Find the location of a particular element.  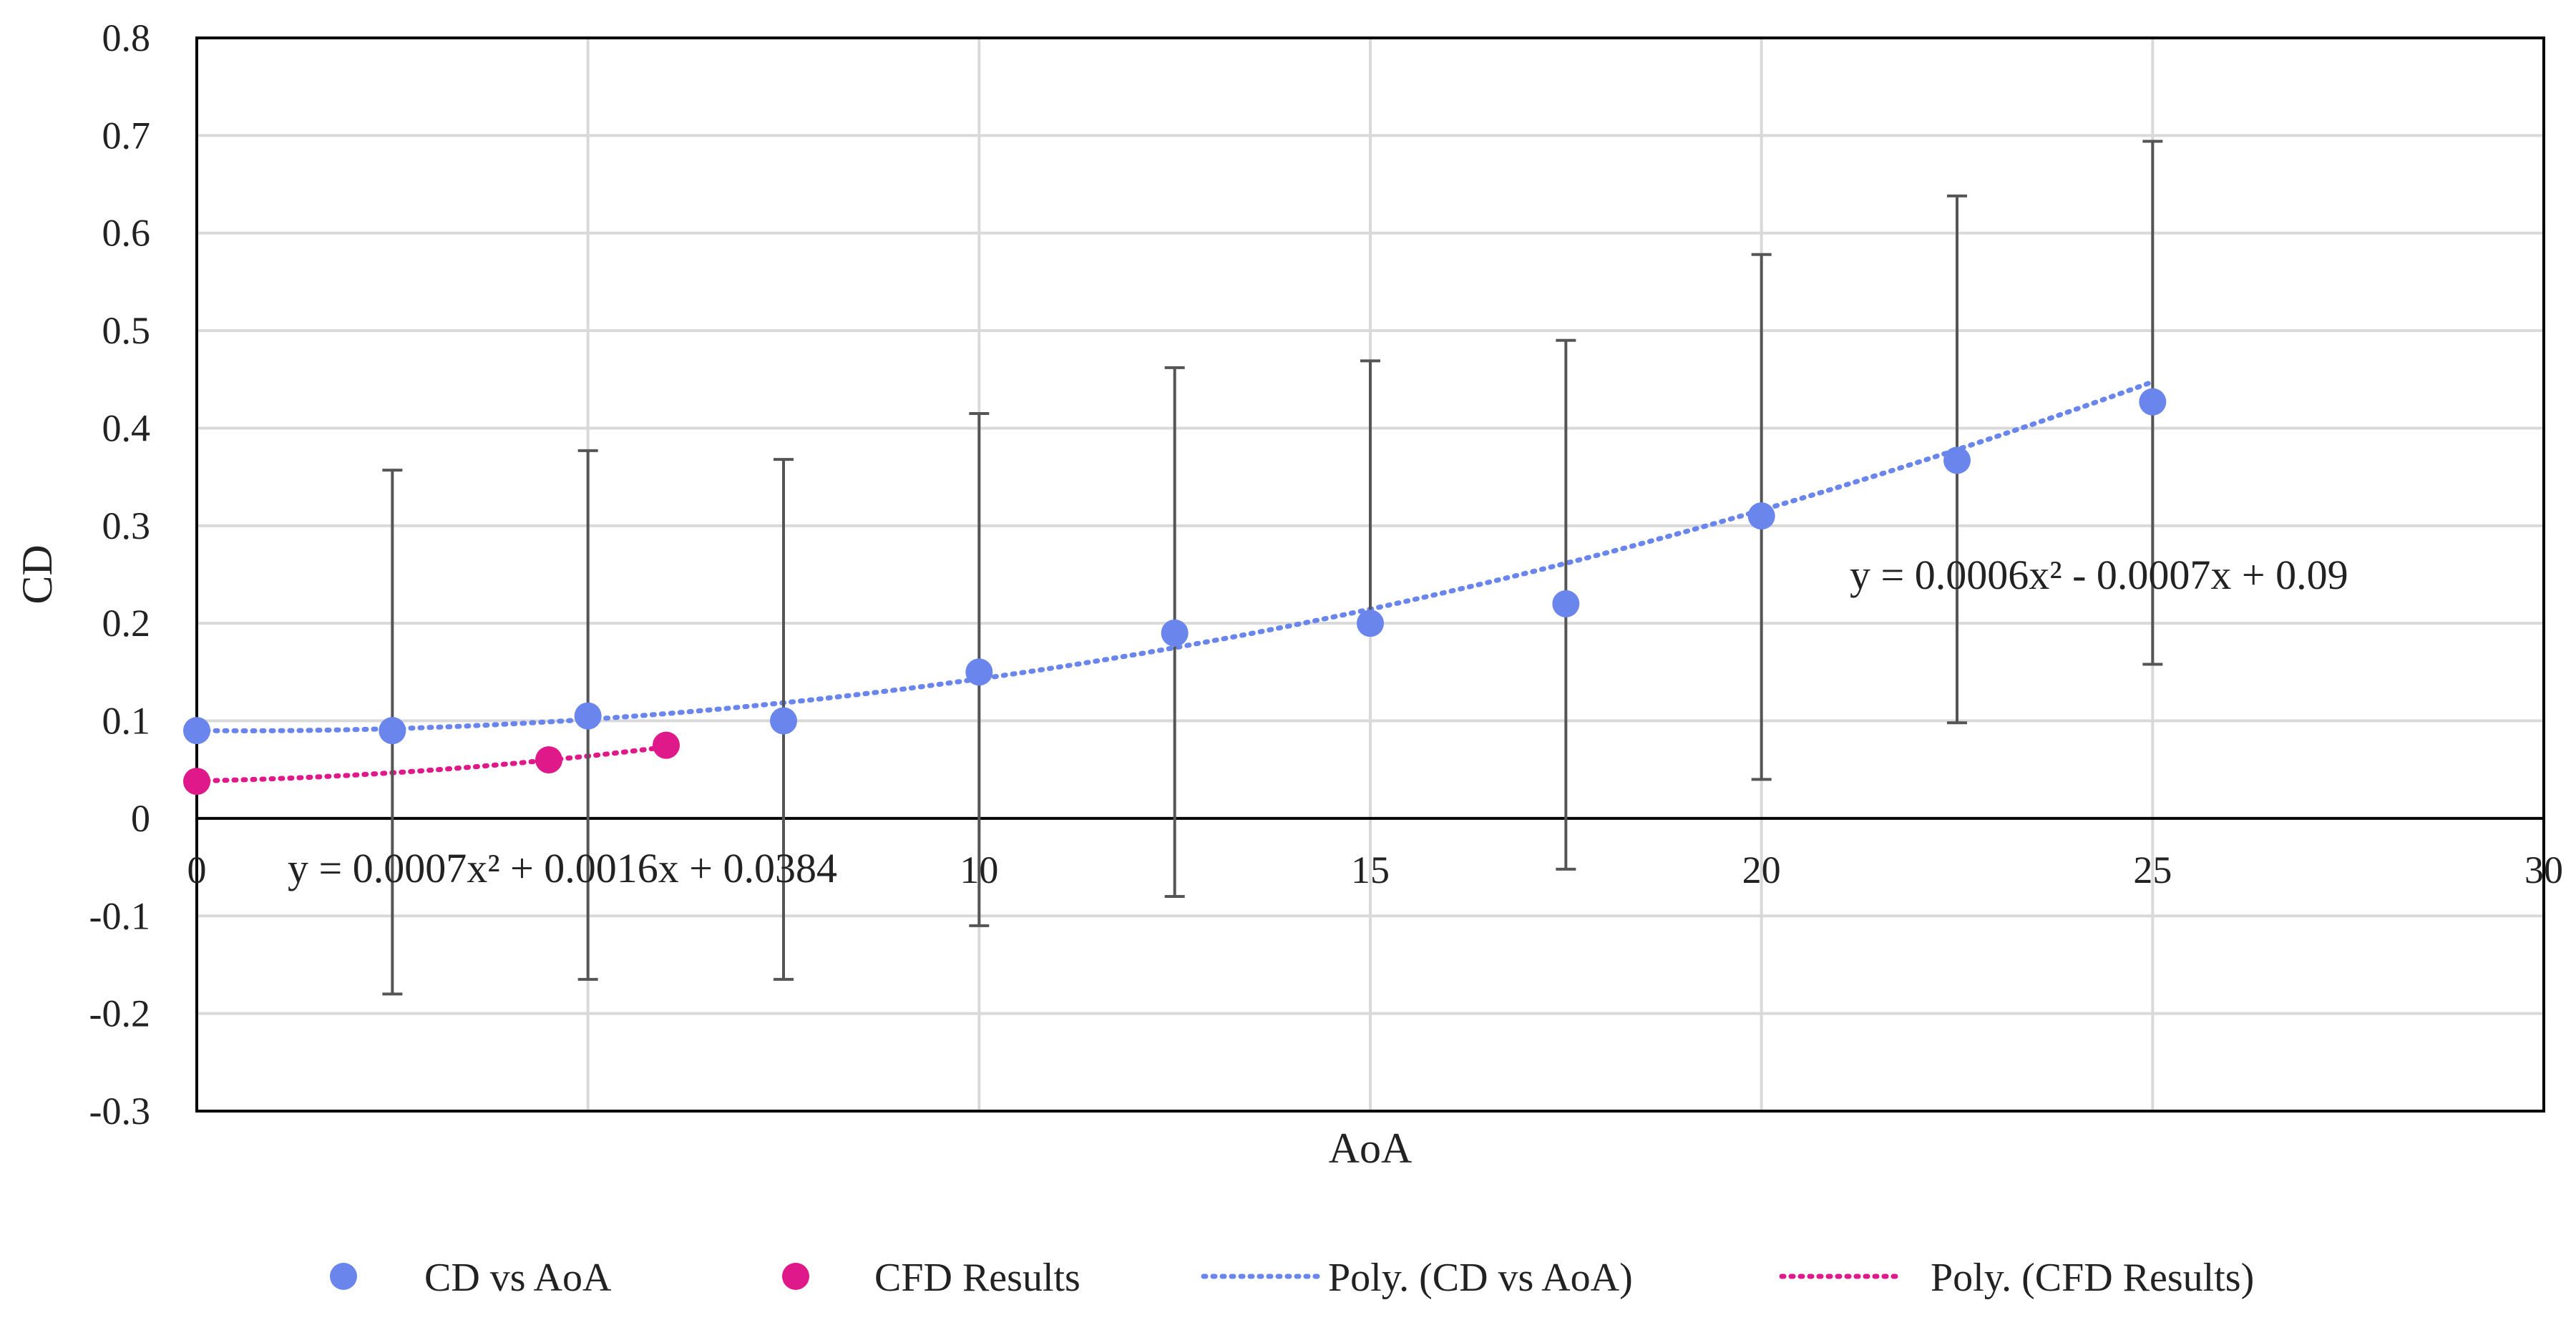

y-tick-label: 0.8 is located at coordinates (126, 37).